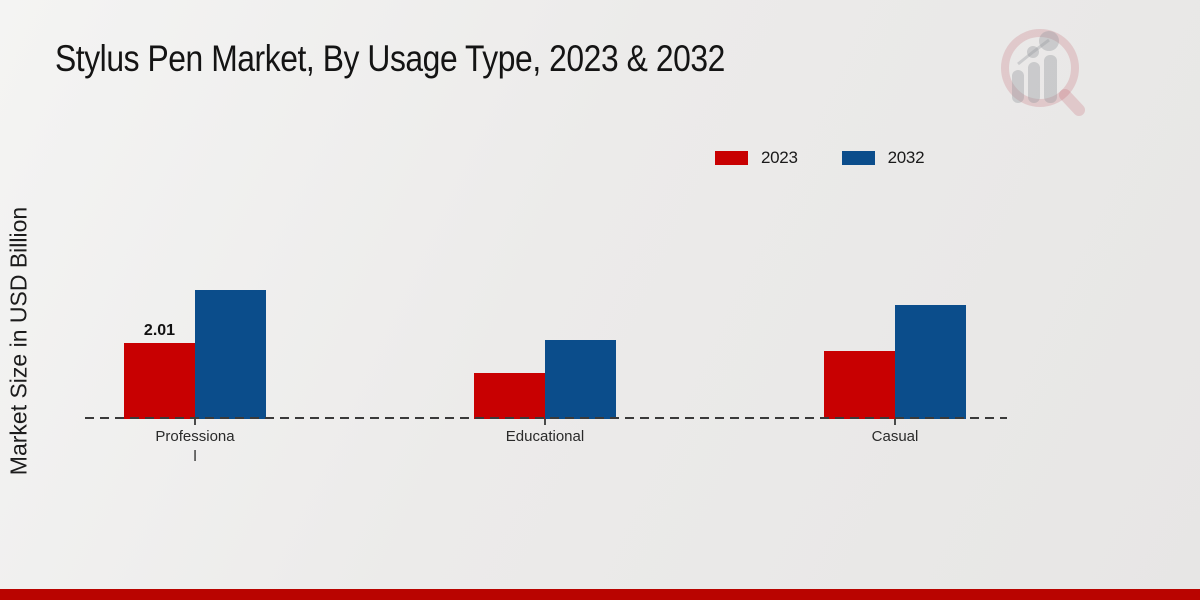  What do you see at coordinates (546, 418) in the screenshot?
I see `x-axis-baseline` at bounding box center [546, 418].